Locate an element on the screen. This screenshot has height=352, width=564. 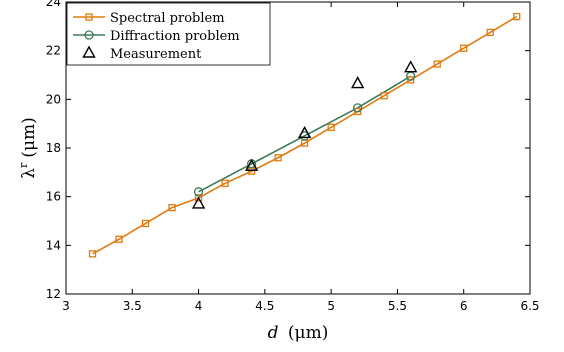
x-tick-label: 3.5 is located at coordinates (132, 306).